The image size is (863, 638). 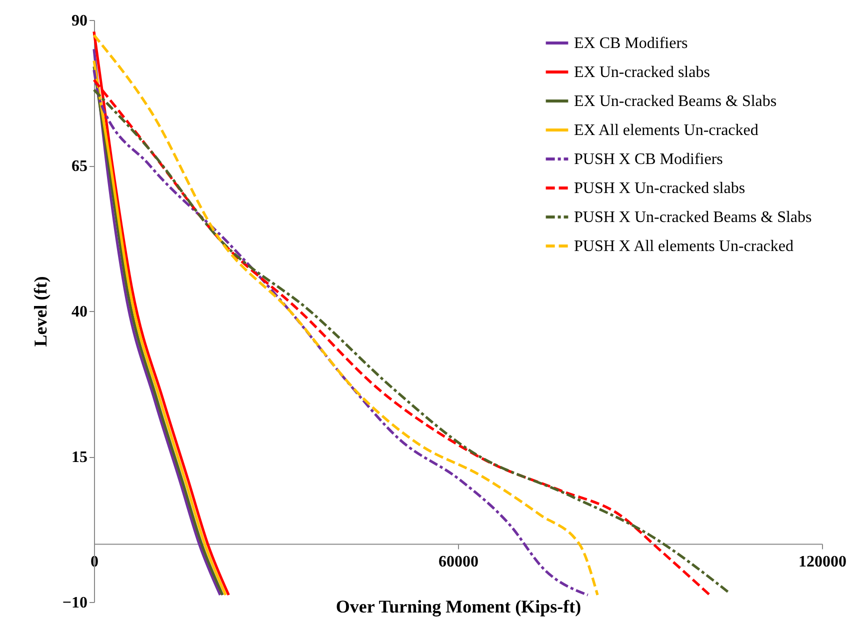 What do you see at coordinates (80, 21) in the screenshot?
I see `y-tick-label: 90` at bounding box center [80, 21].